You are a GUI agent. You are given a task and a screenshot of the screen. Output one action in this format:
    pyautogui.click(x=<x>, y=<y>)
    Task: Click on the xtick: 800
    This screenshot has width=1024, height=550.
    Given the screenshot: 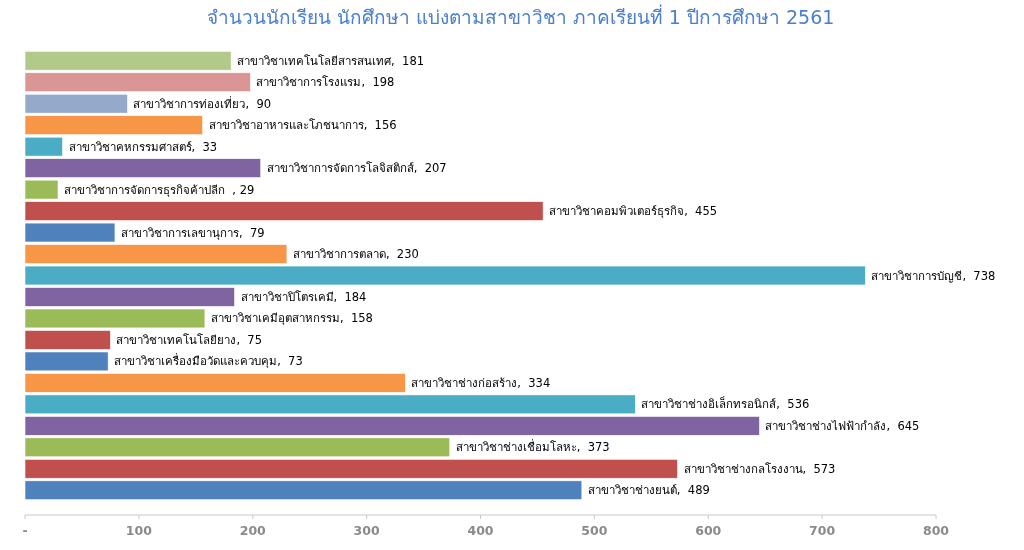 What is the action you would take?
    pyautogui.click(x=936, y=530)
    